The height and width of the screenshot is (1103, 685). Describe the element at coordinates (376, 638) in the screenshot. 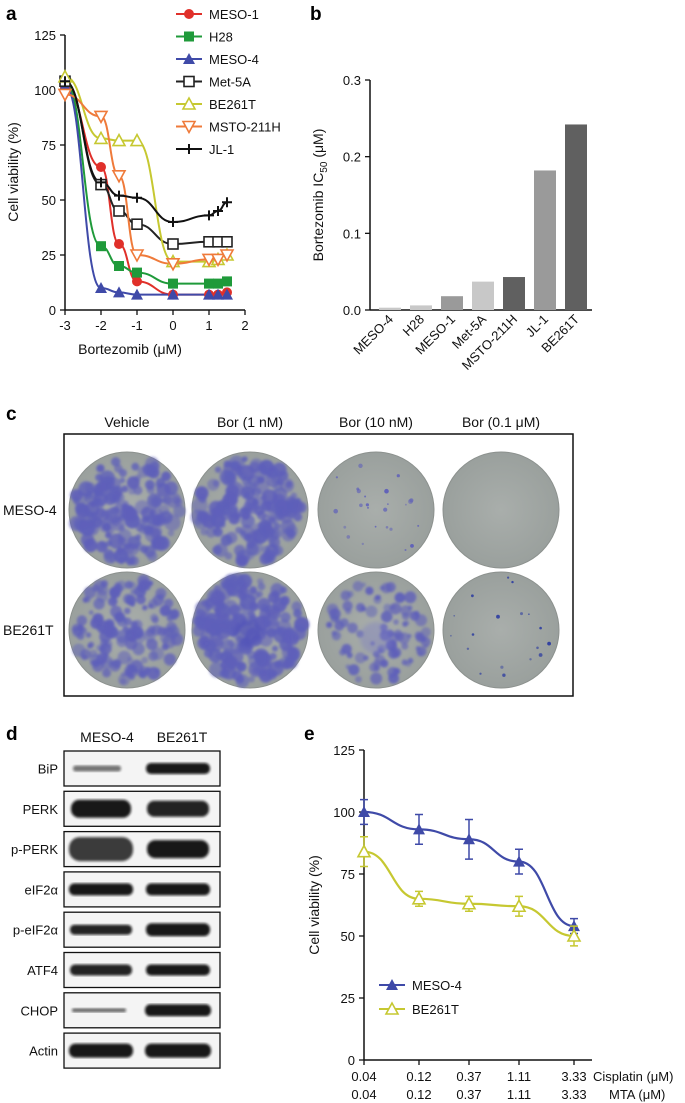

I see `colony-dense-center` at that location.